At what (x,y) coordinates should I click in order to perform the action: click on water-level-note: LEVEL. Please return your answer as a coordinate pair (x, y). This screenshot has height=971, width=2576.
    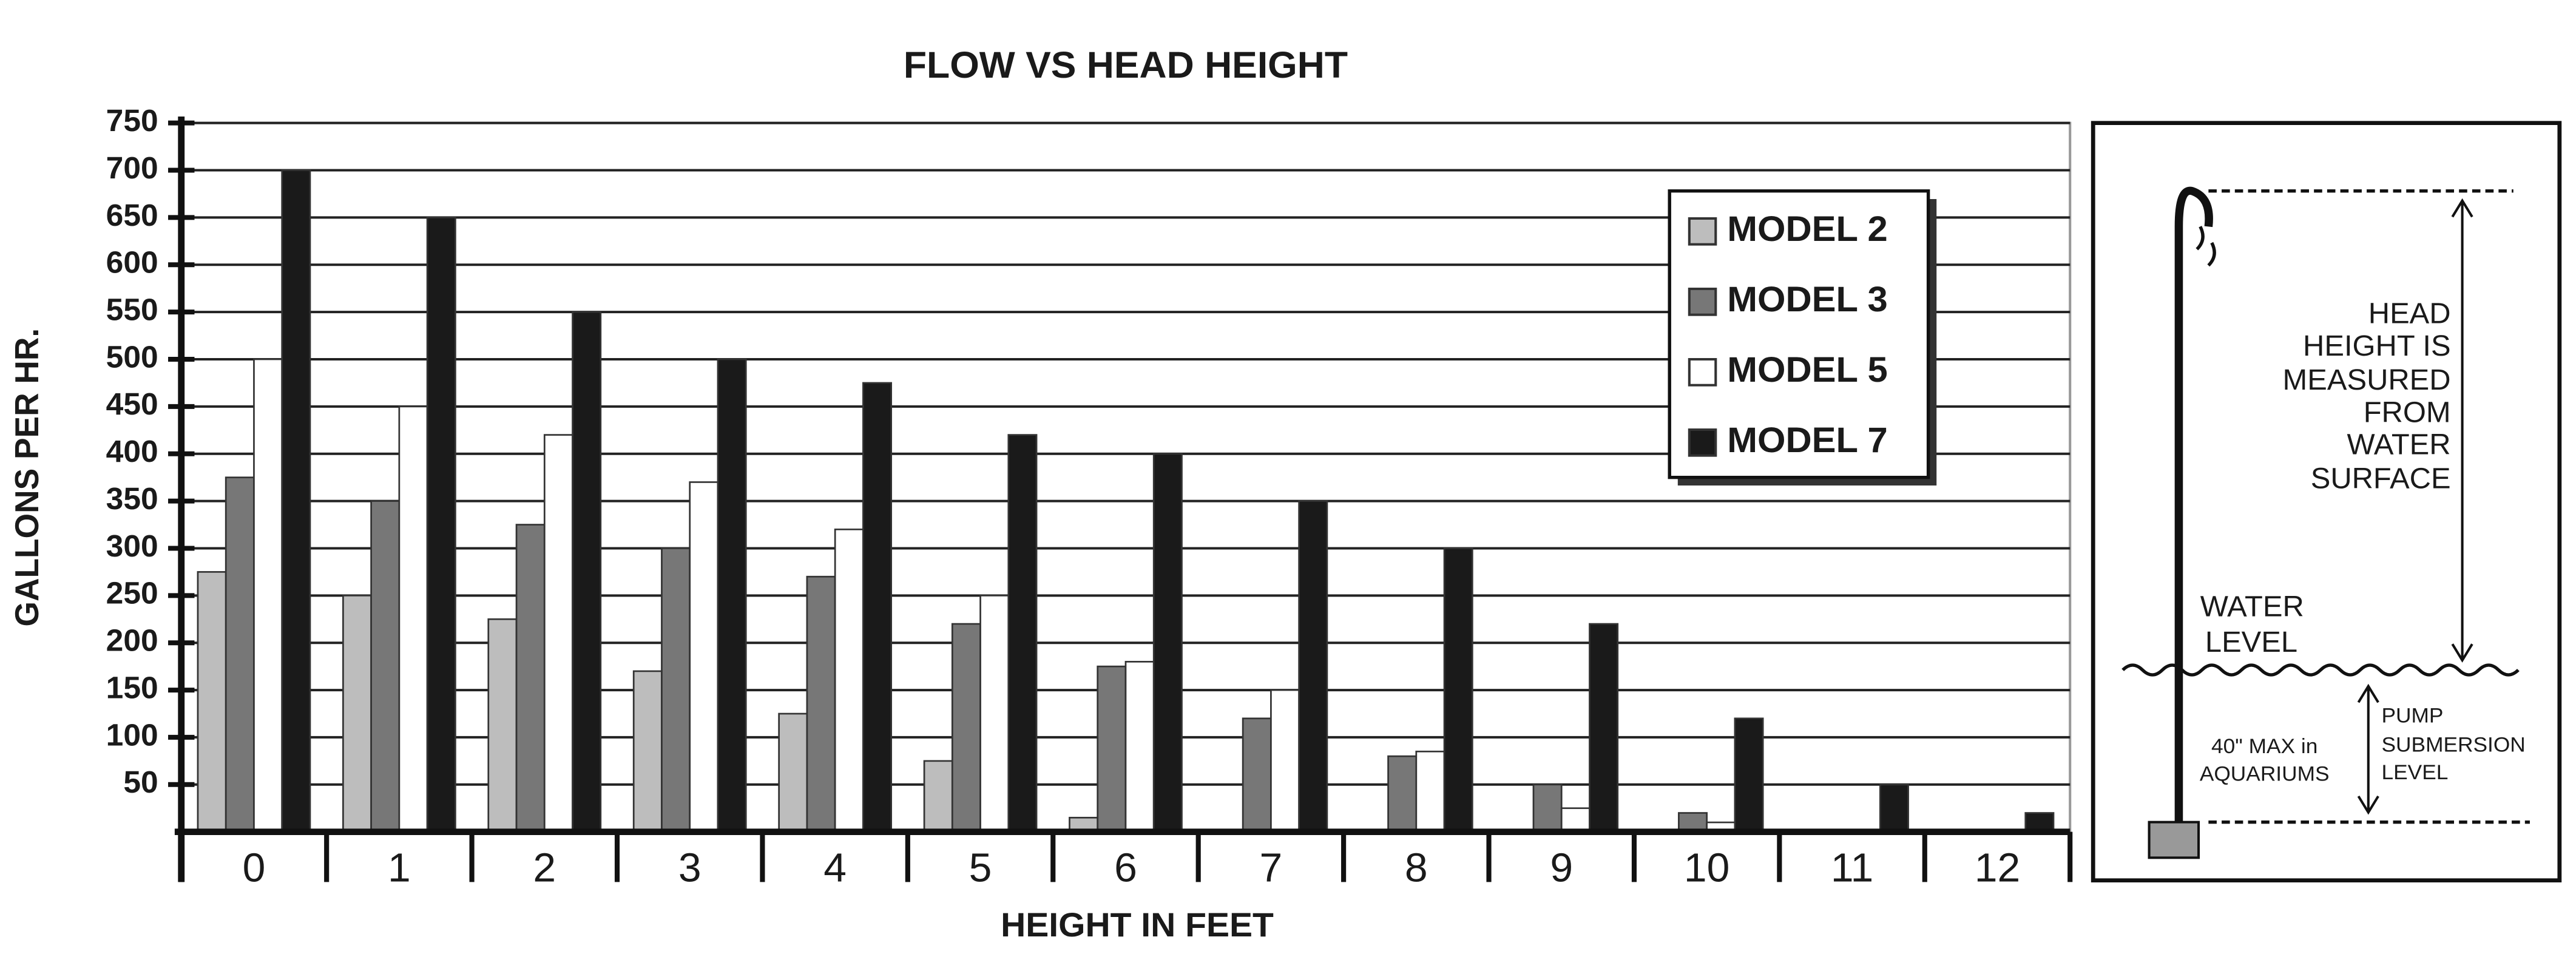
    Looking at the image, I should click on (2251, 642).